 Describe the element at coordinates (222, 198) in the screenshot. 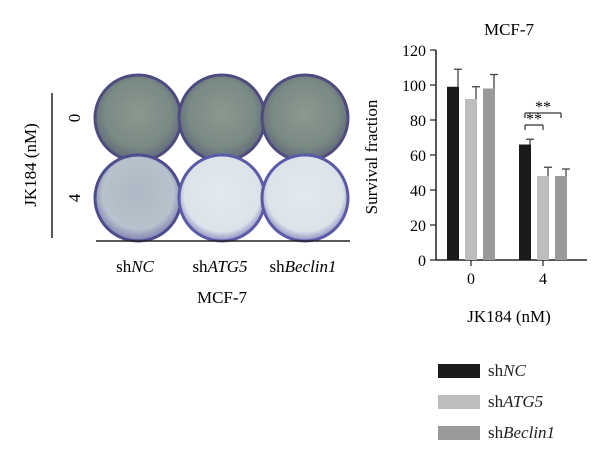

I see `plate-4-shATG5` at that location.